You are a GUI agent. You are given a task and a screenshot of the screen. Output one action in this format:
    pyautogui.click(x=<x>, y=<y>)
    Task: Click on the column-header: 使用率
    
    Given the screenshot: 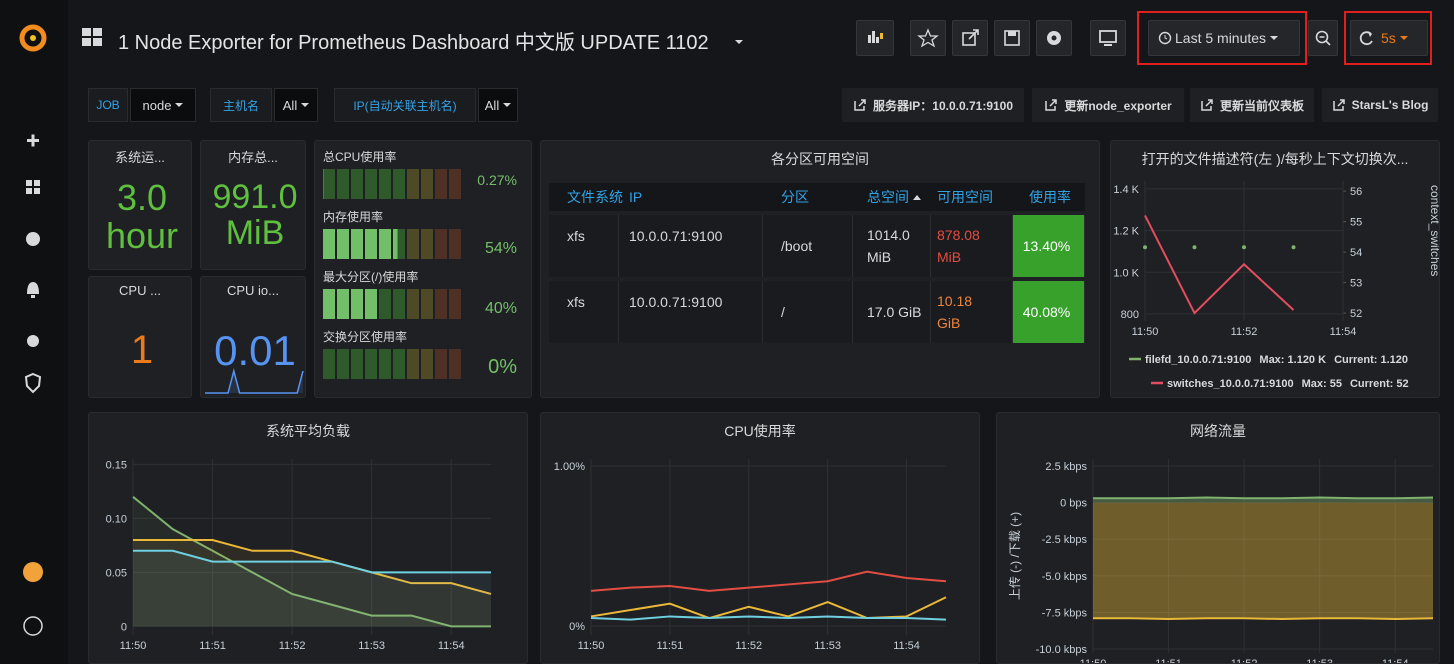 What is the action you would take?
    pyautogui.click(x=1049, y=197)
    